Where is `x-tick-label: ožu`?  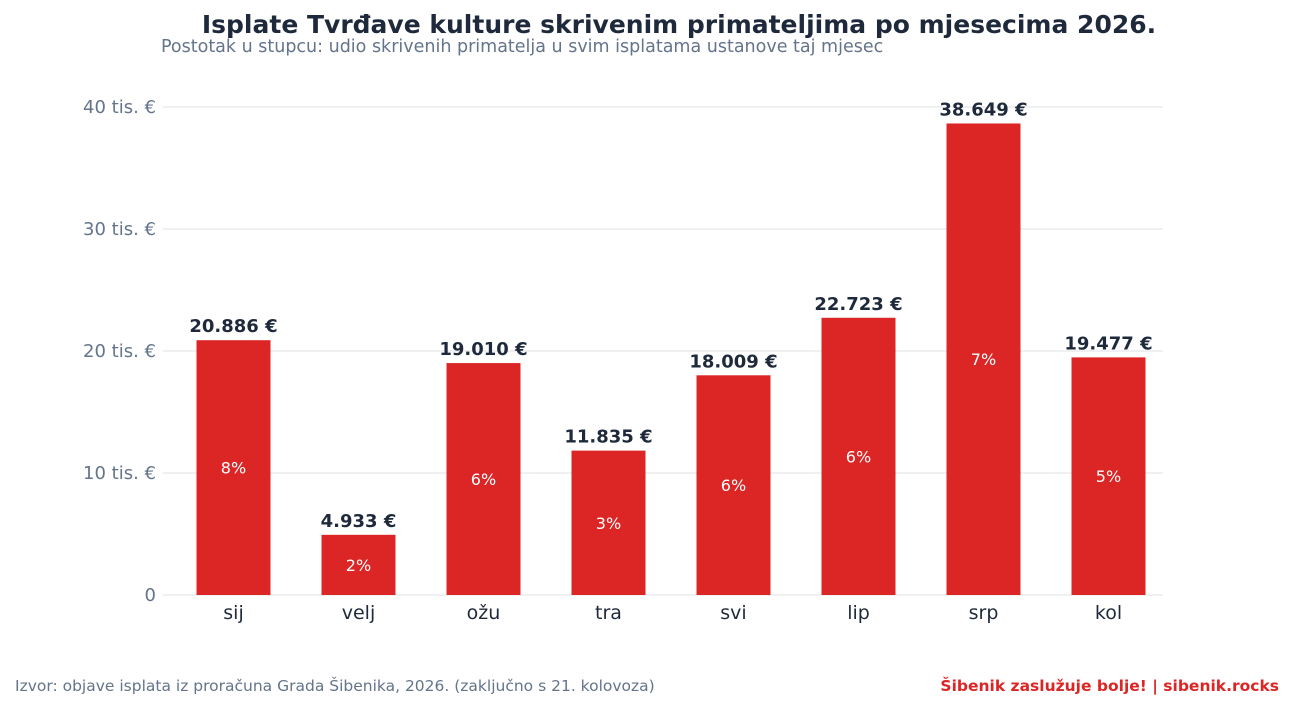
x-tick-label: ožu is located at coordinates (484, 613).